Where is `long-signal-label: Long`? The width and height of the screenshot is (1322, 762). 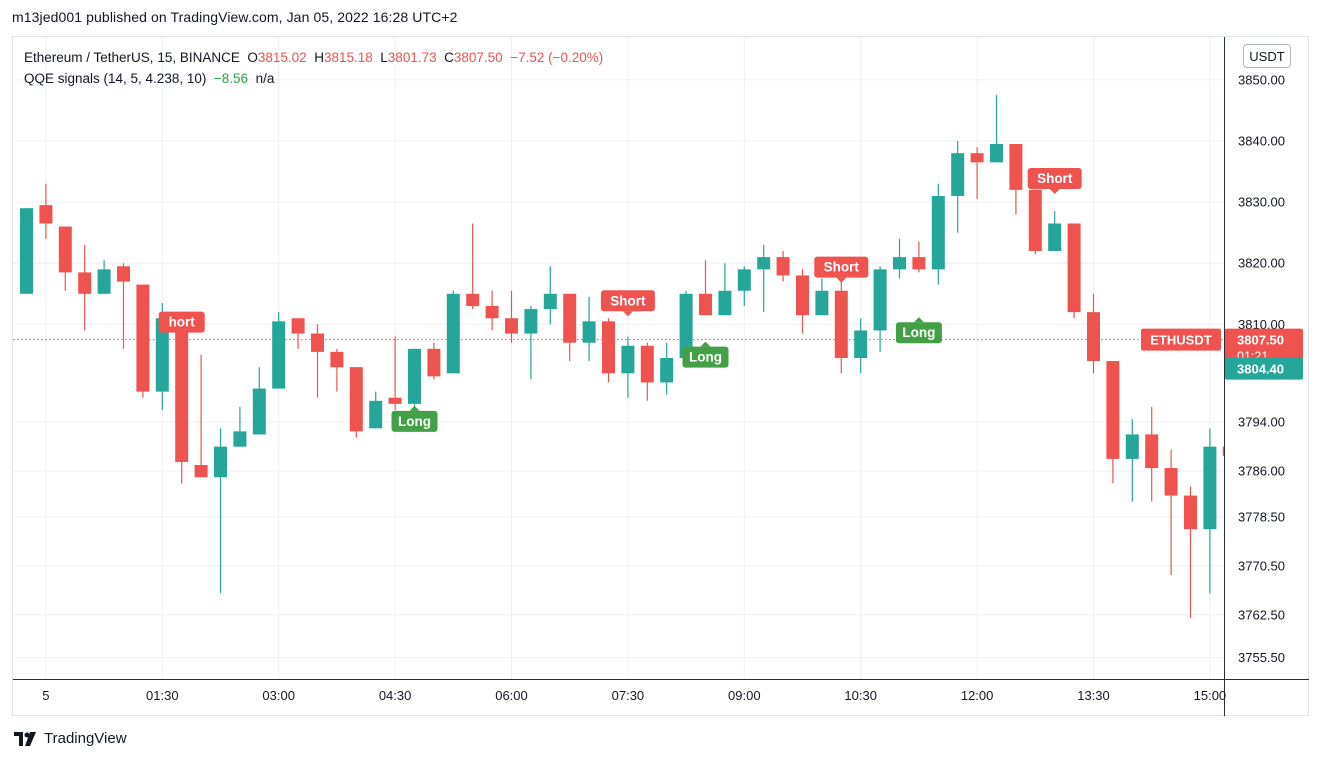 long-signal-label: Long is located at coordinates (705, 354).